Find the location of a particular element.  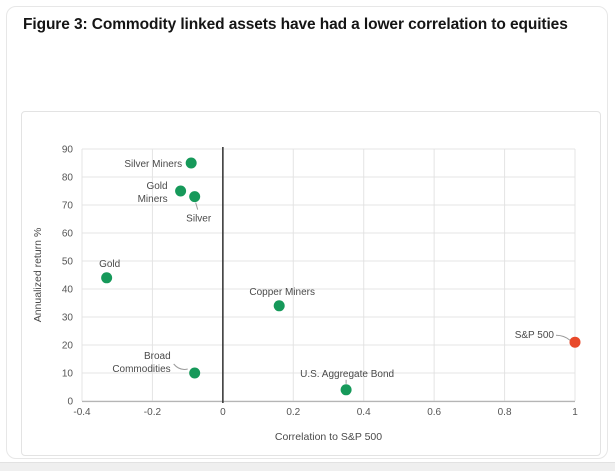

y-tick-label: 0 is located at coordinates (70, 402).